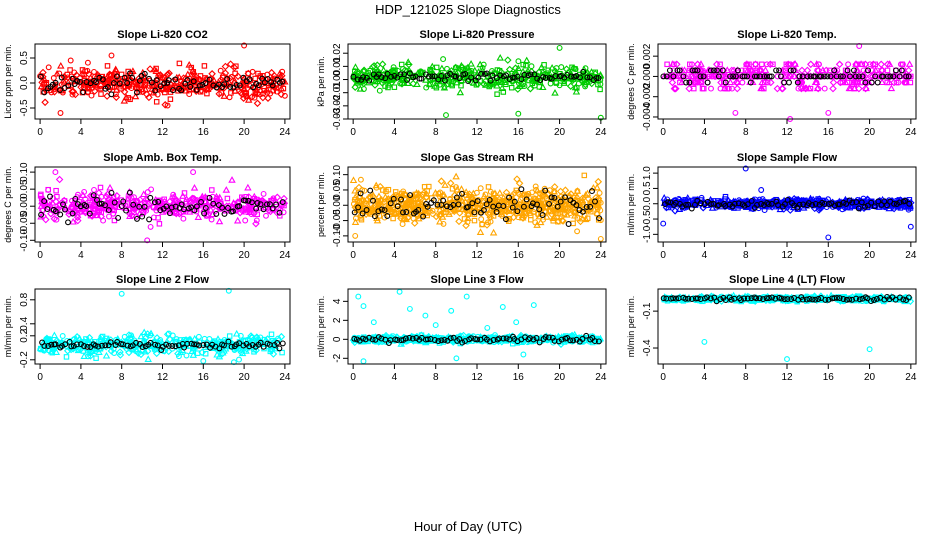  What do you see at coordinates (24, 323) in the screenshot?
I see `y-tick-label: 0.4` at bounding box center [24, 323].